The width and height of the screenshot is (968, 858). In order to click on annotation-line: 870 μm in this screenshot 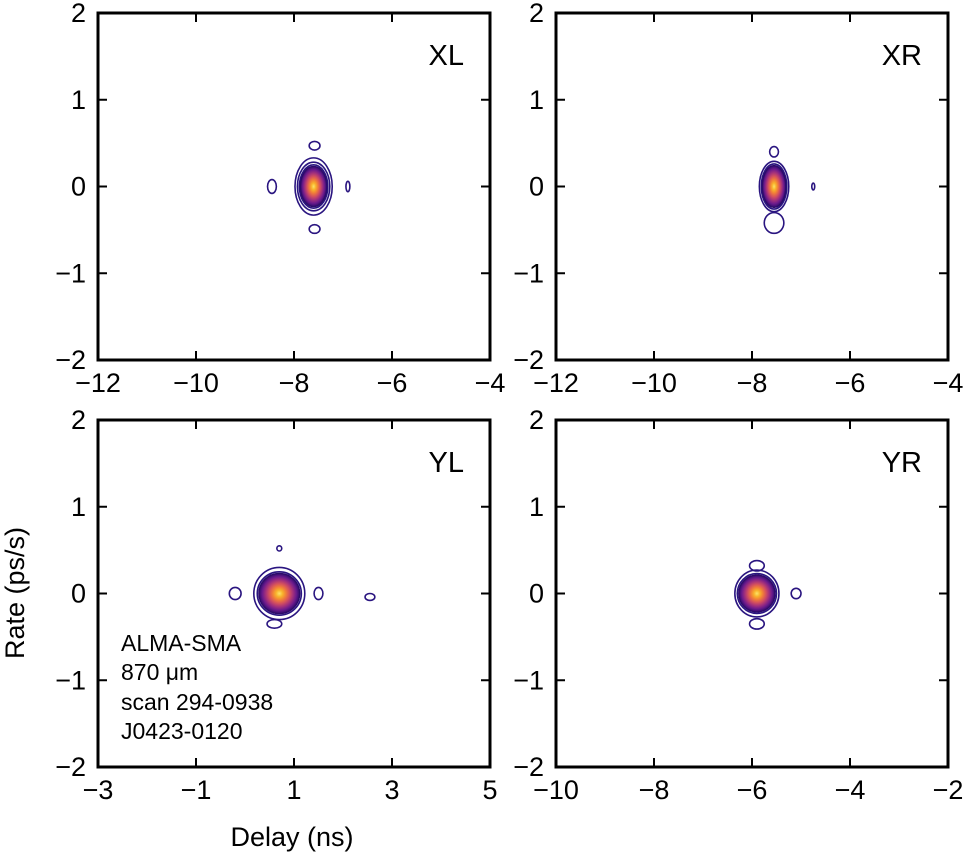, I will do `click(159, 672)`.